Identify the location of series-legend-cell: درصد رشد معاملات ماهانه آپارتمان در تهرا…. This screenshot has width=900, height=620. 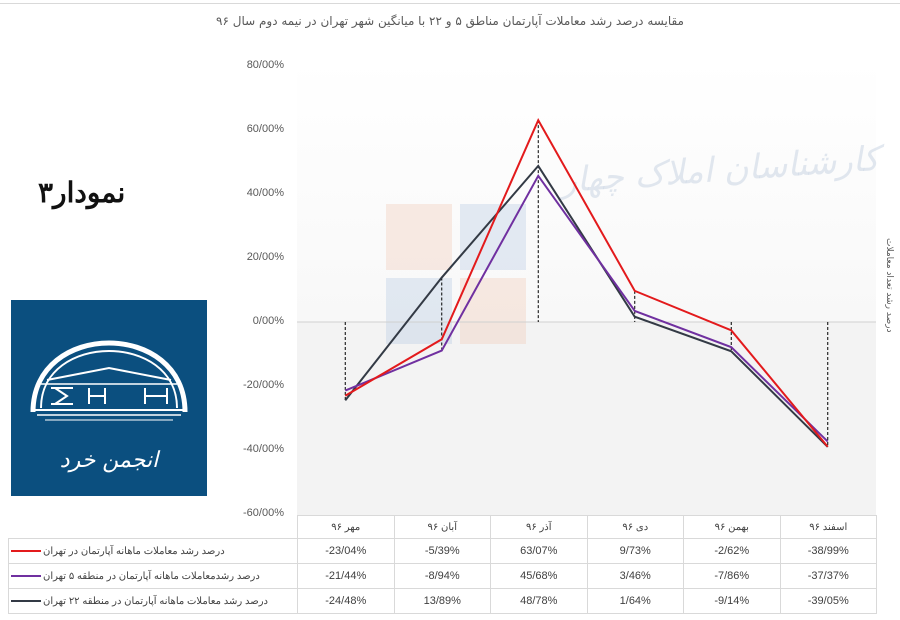
(153, 551).